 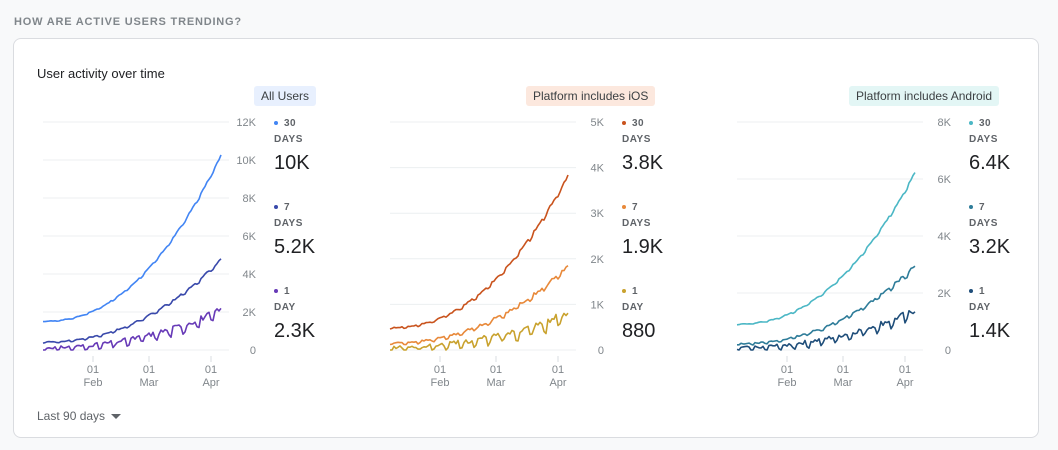 I want to click on legend-item-30-days: 30 DAYS 10K, so click(x=292, y=145).